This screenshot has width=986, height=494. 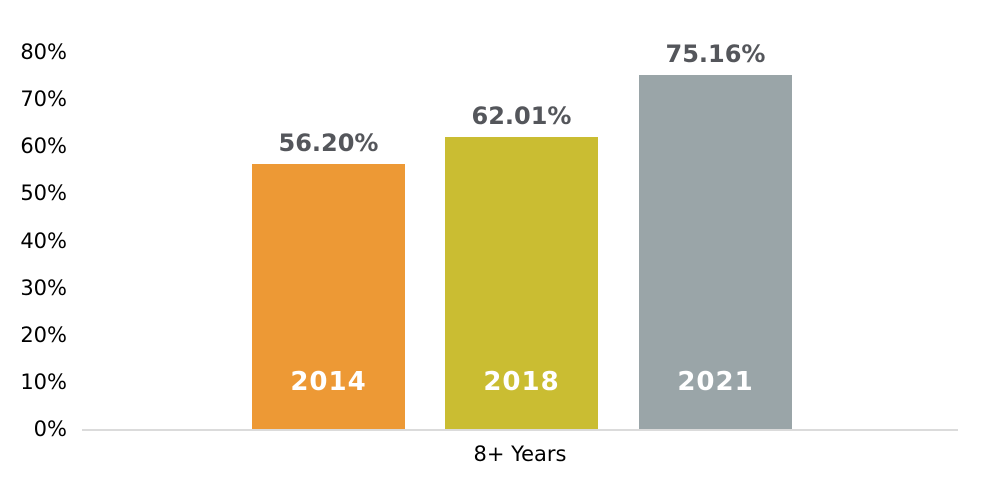 What do you see at coordinates (50, 429) in the screenshot?
I see `y-tick-label-0pct: 0%` at bounding box center [50, 429].